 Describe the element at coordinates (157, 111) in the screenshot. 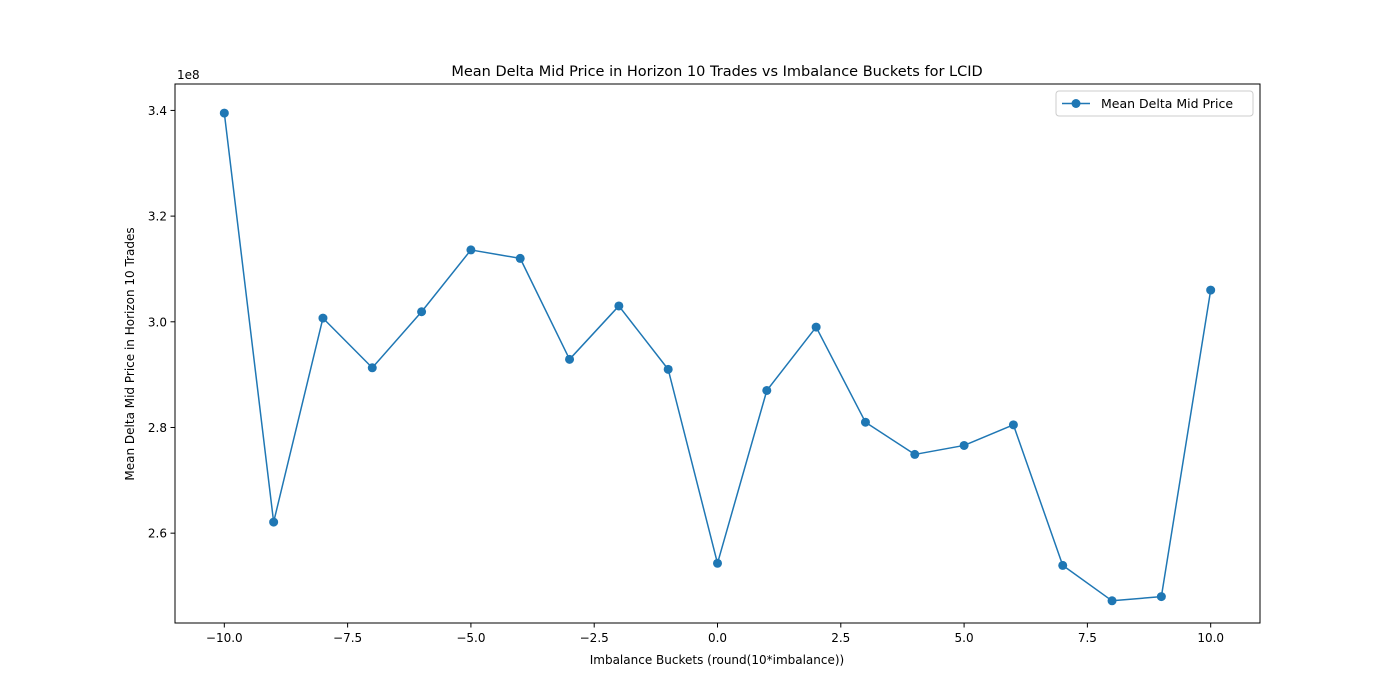

I see `y-tick-label: 3.4` at that location.